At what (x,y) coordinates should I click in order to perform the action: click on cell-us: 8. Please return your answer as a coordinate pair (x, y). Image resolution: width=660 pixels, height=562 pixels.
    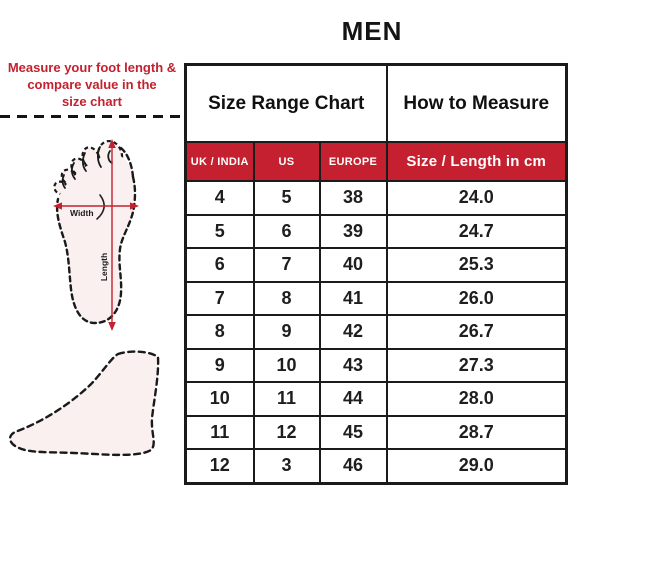
    Looking at the image, I should click on (286, 298).